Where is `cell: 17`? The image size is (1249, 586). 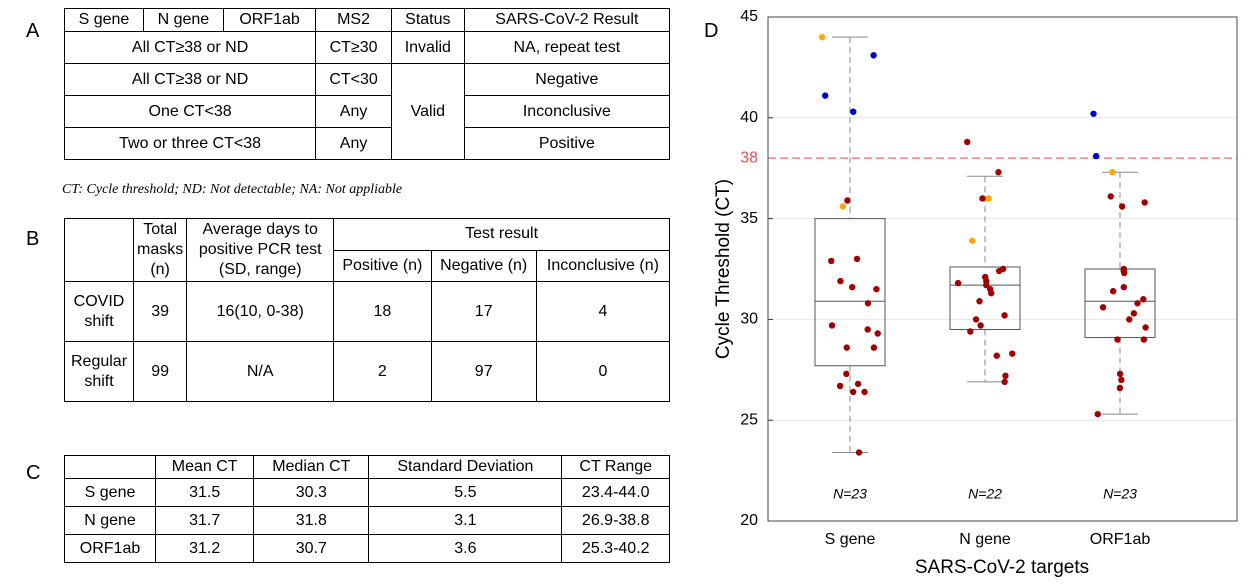 cell: 17 is located at coordinates (483, 311).